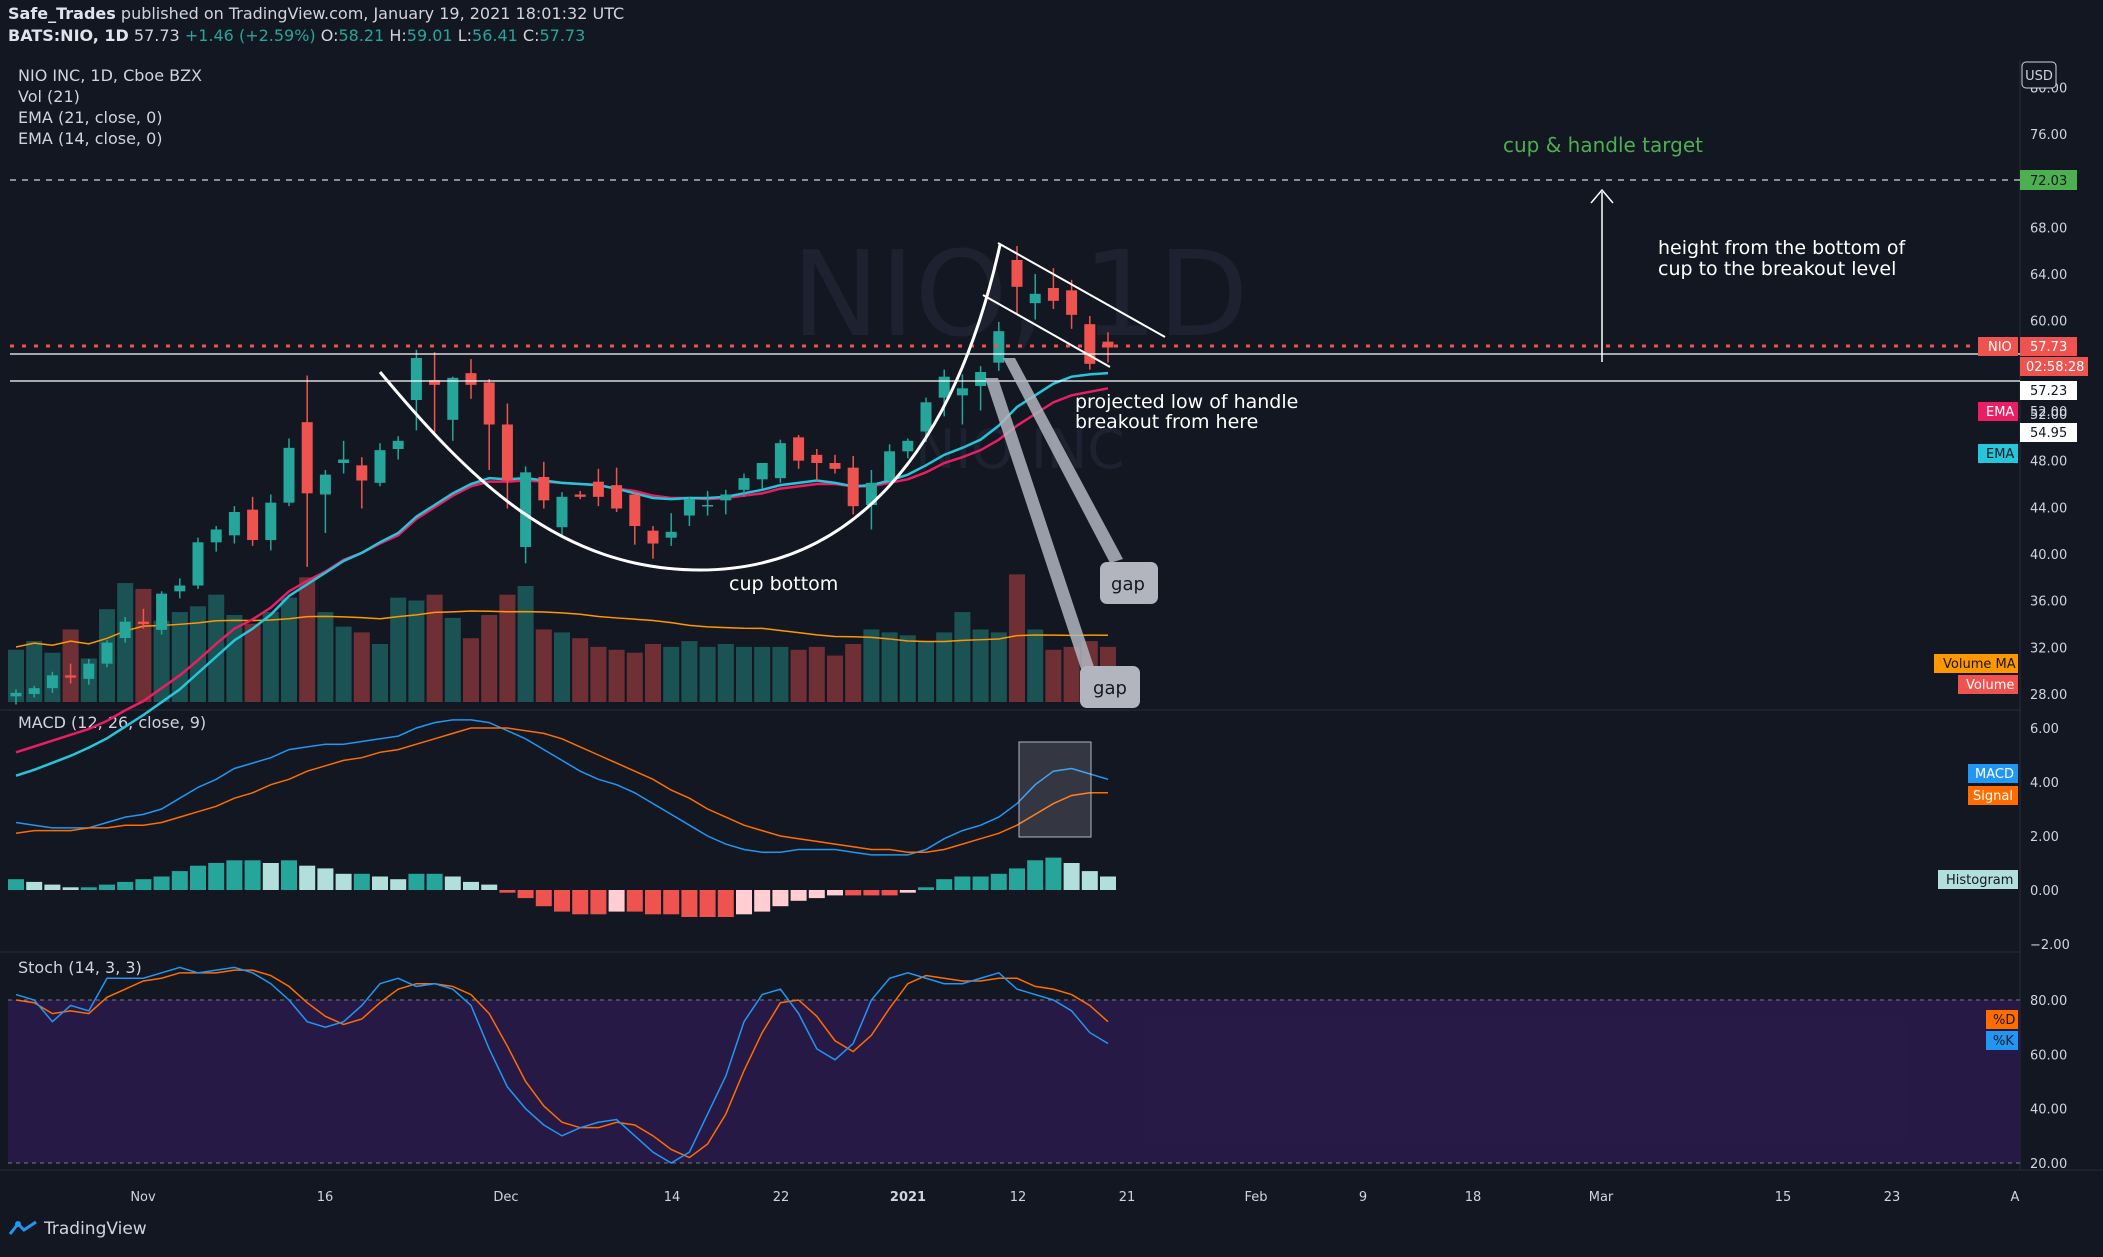 The image size is (2103, 1257). I want to click on legend-ema21: EMA (21, close, 0), so click(90, 117).